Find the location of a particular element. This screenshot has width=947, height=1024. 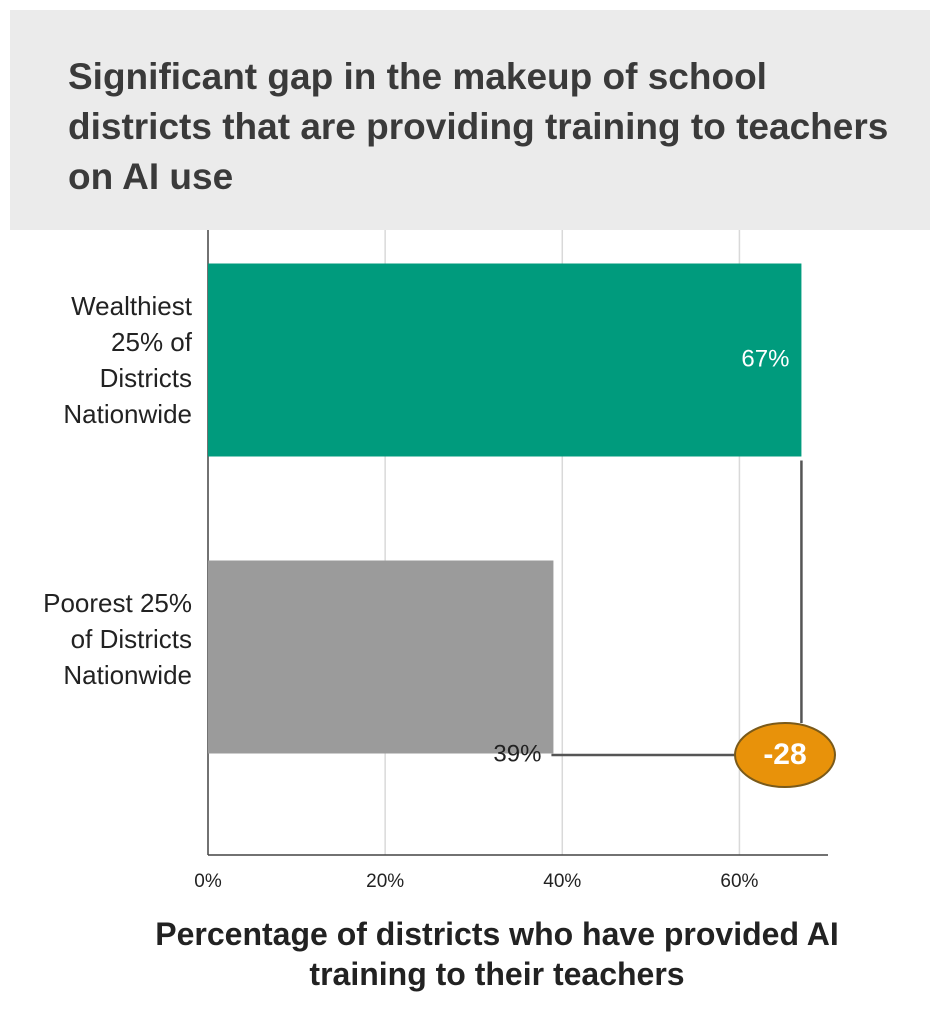

value-label: 39% is located at coordinates (517, 753).